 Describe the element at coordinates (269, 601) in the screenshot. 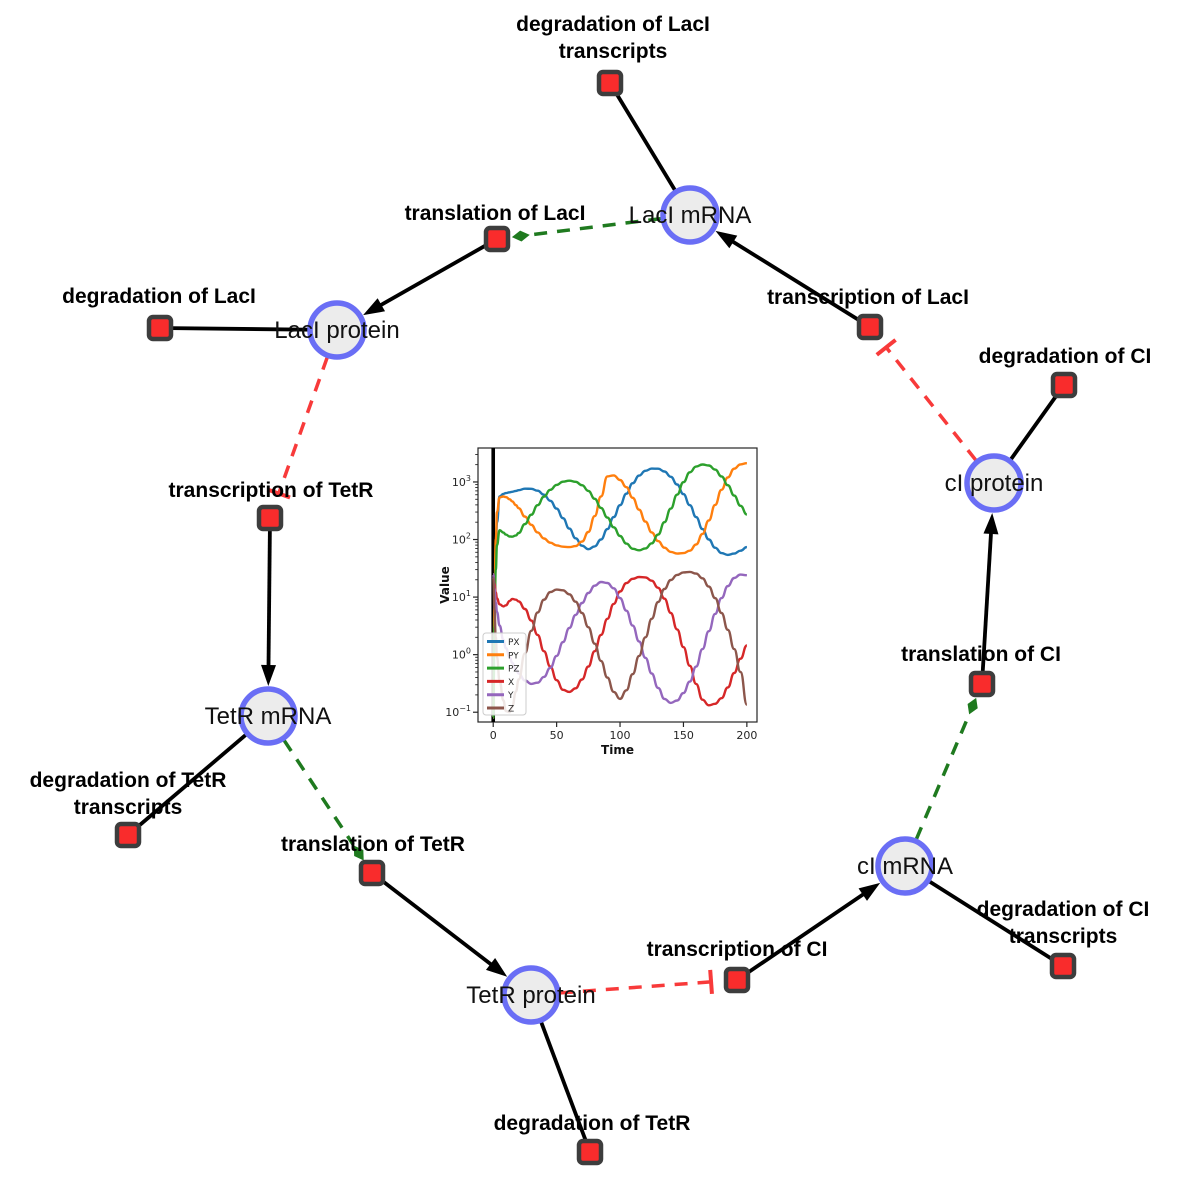

I see `edge-arrow-transcription-tetr-tetr-mrna` at that location.